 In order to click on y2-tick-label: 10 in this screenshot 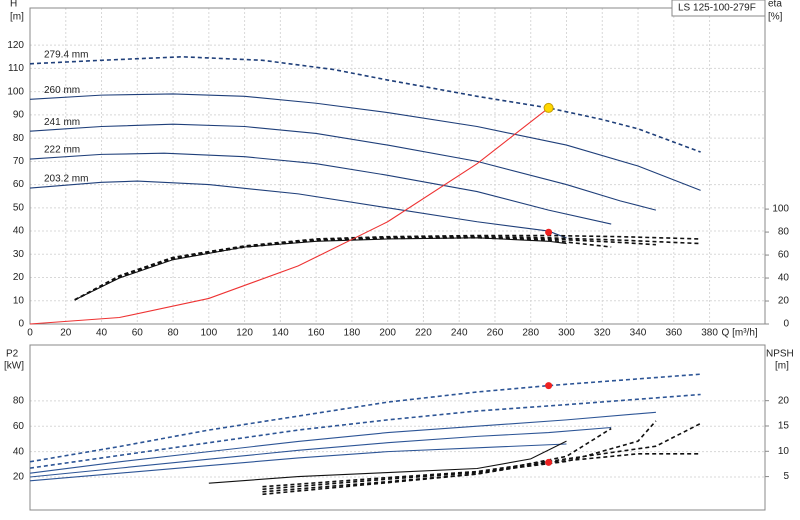, I will do `click(784, 451)`.